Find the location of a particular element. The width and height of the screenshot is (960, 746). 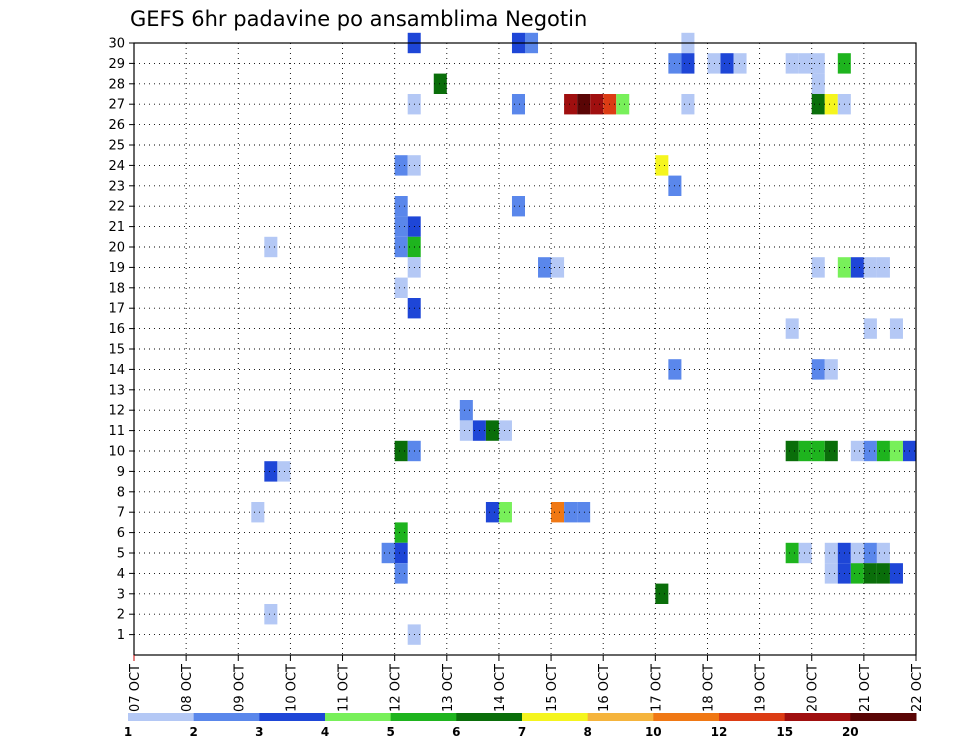

x-tick-label: 15 OCT is located at coordinates (552, 688).